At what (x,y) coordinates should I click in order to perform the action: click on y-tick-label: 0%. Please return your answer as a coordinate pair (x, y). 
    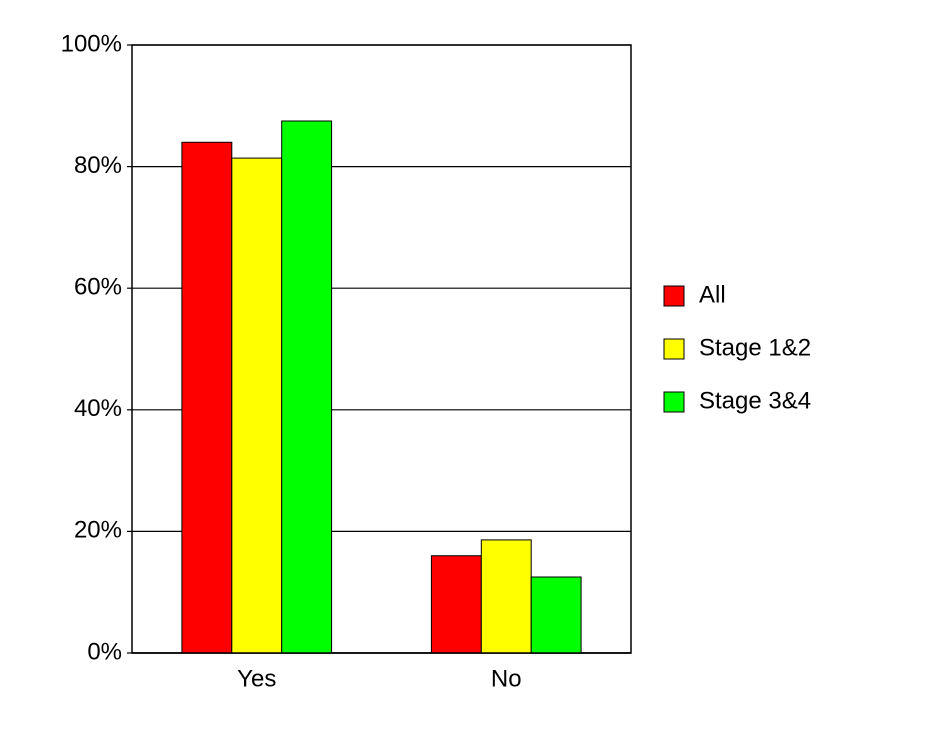
    Looking at the image, I should click on (104, 651).